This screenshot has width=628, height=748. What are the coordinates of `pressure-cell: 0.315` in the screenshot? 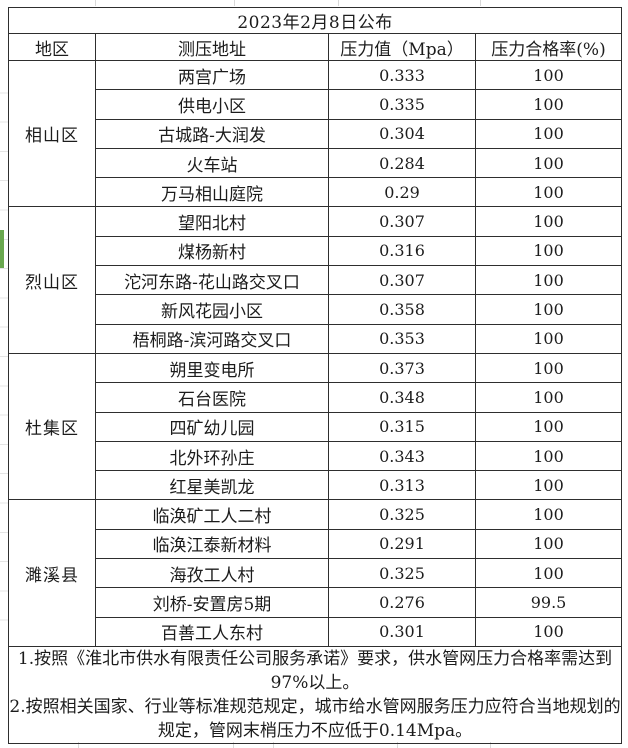 It's located at (402, 426).